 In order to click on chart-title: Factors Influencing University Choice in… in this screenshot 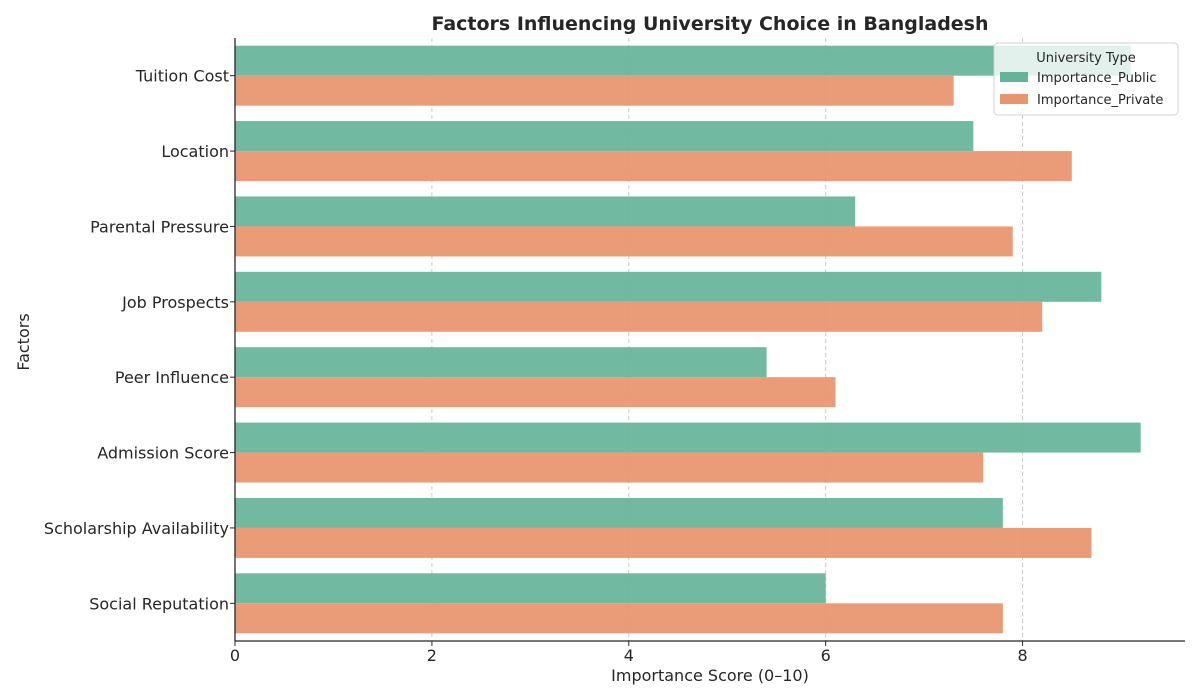, I will do `click(709, 24)`.